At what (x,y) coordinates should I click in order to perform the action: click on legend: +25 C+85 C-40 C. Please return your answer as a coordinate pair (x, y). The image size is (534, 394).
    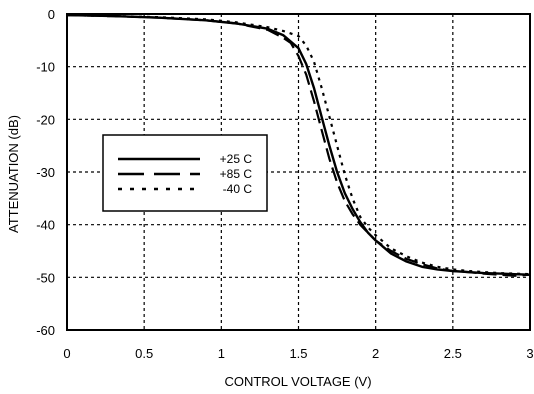
    Looking at the image, I should click on (185, 173).